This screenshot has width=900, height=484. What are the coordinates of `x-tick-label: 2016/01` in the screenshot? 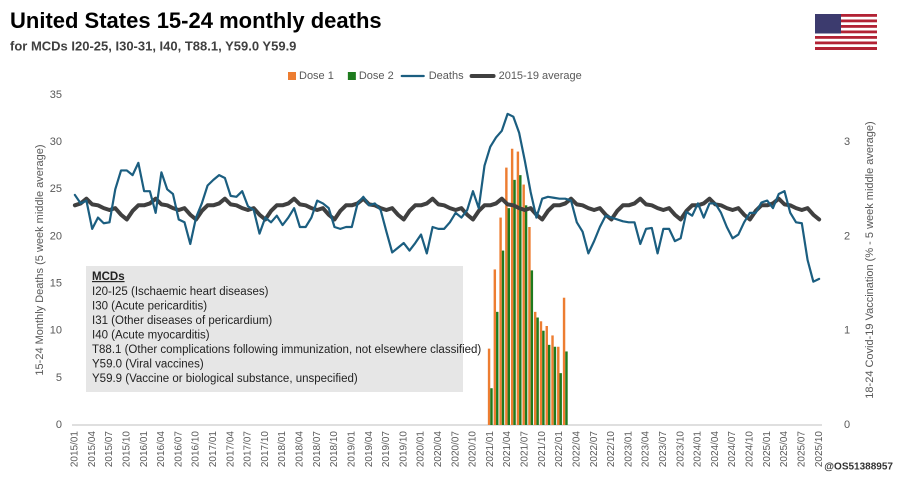 It's located at (144, 449).